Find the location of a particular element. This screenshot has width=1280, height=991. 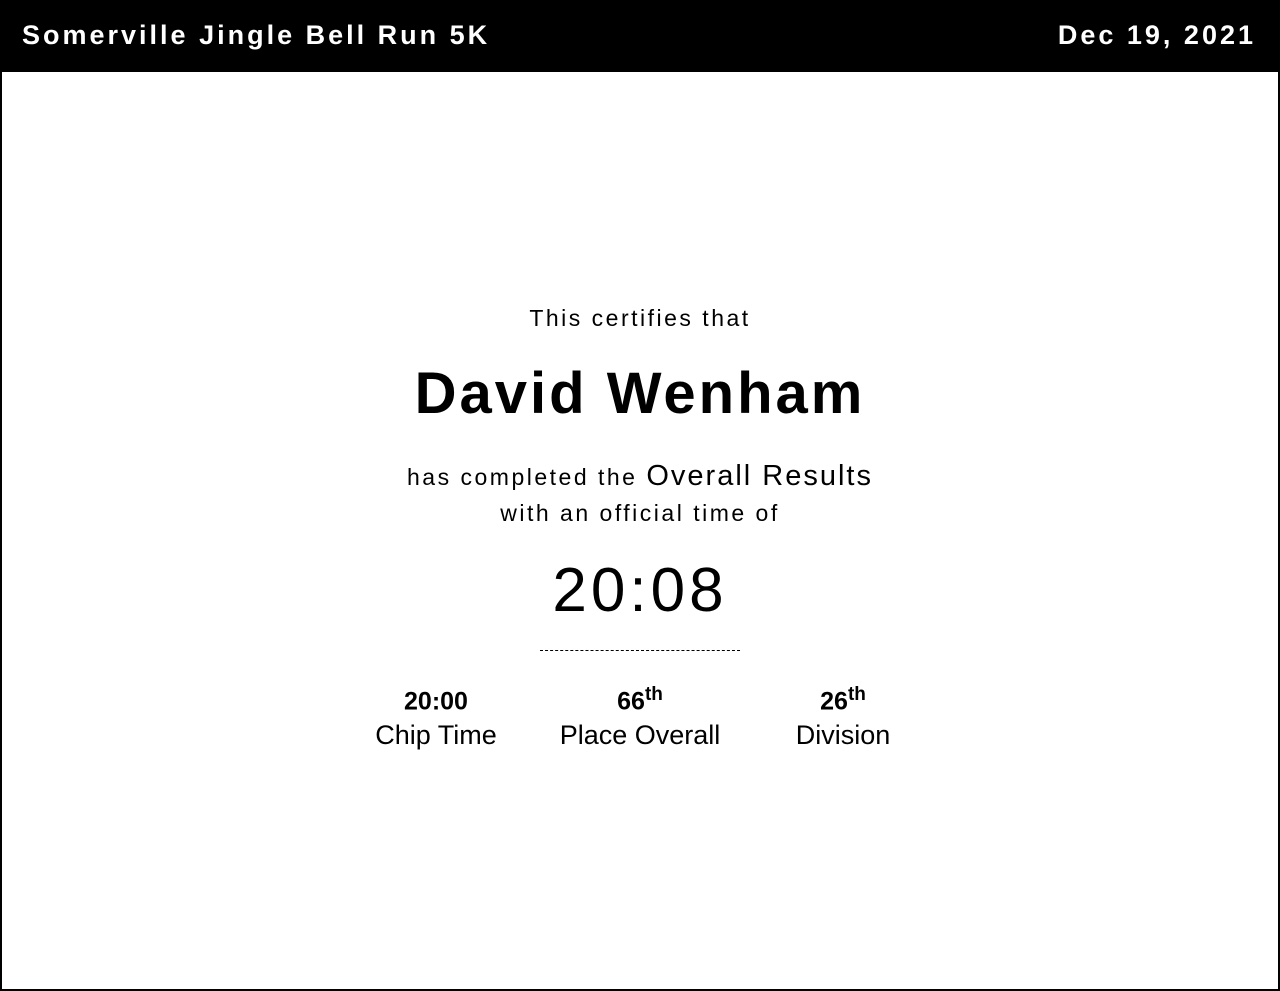

stat-label: Place Overall is located at coordinates (640, 735).